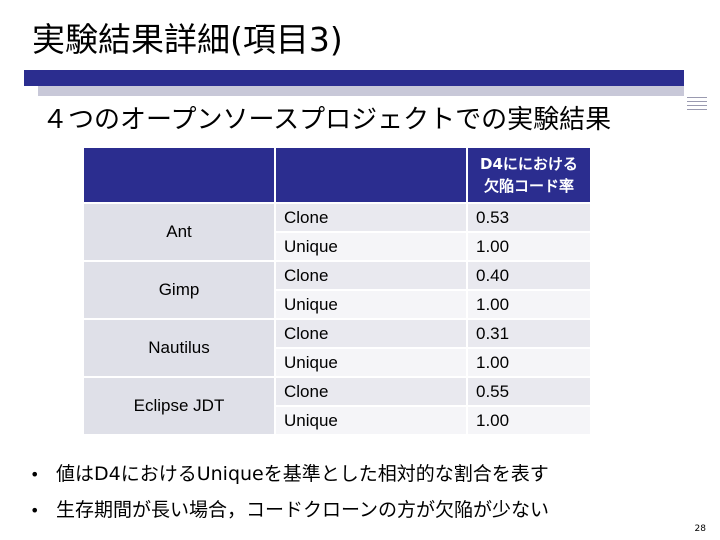 The height and width of the screenshot is (540, 720). I want to click on defect-rate: 0.55, so click(529, 391).